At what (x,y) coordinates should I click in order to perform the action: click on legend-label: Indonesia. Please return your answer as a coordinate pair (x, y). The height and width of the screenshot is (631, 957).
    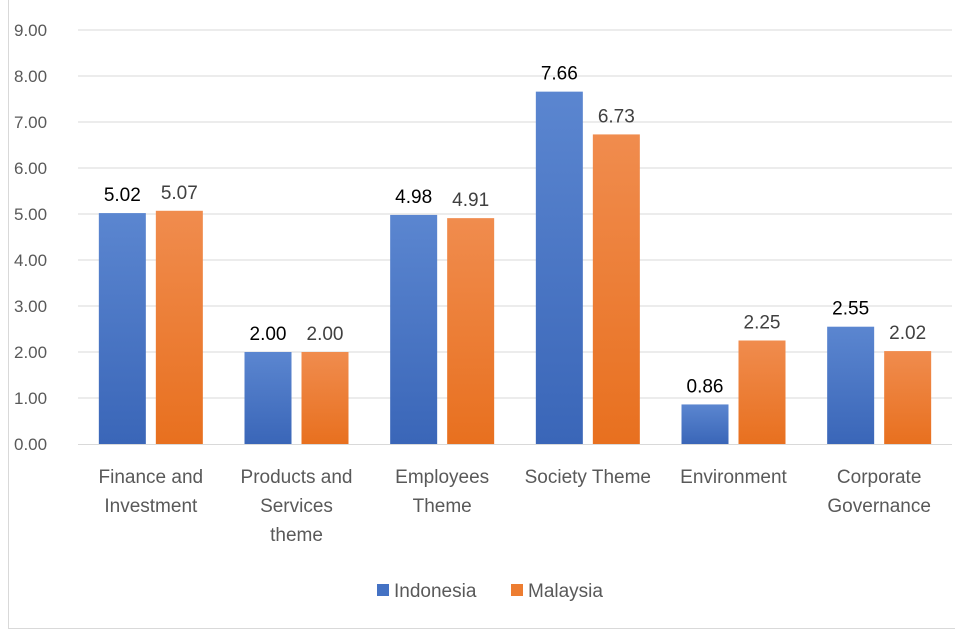
    Looking at the image, I should click on (435, 591).